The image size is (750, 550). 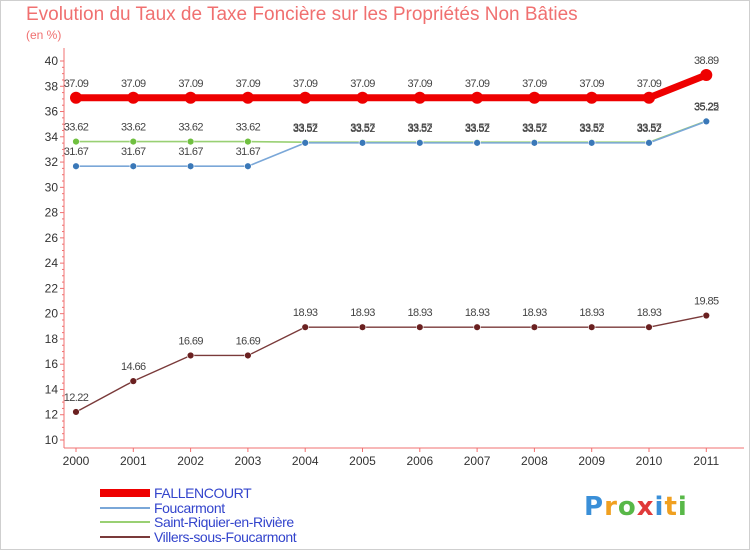 What do you see at coordinates (649, 461) in the screenshot?
I see `x-tick-label: 2010` at bounding box center [649, 461].